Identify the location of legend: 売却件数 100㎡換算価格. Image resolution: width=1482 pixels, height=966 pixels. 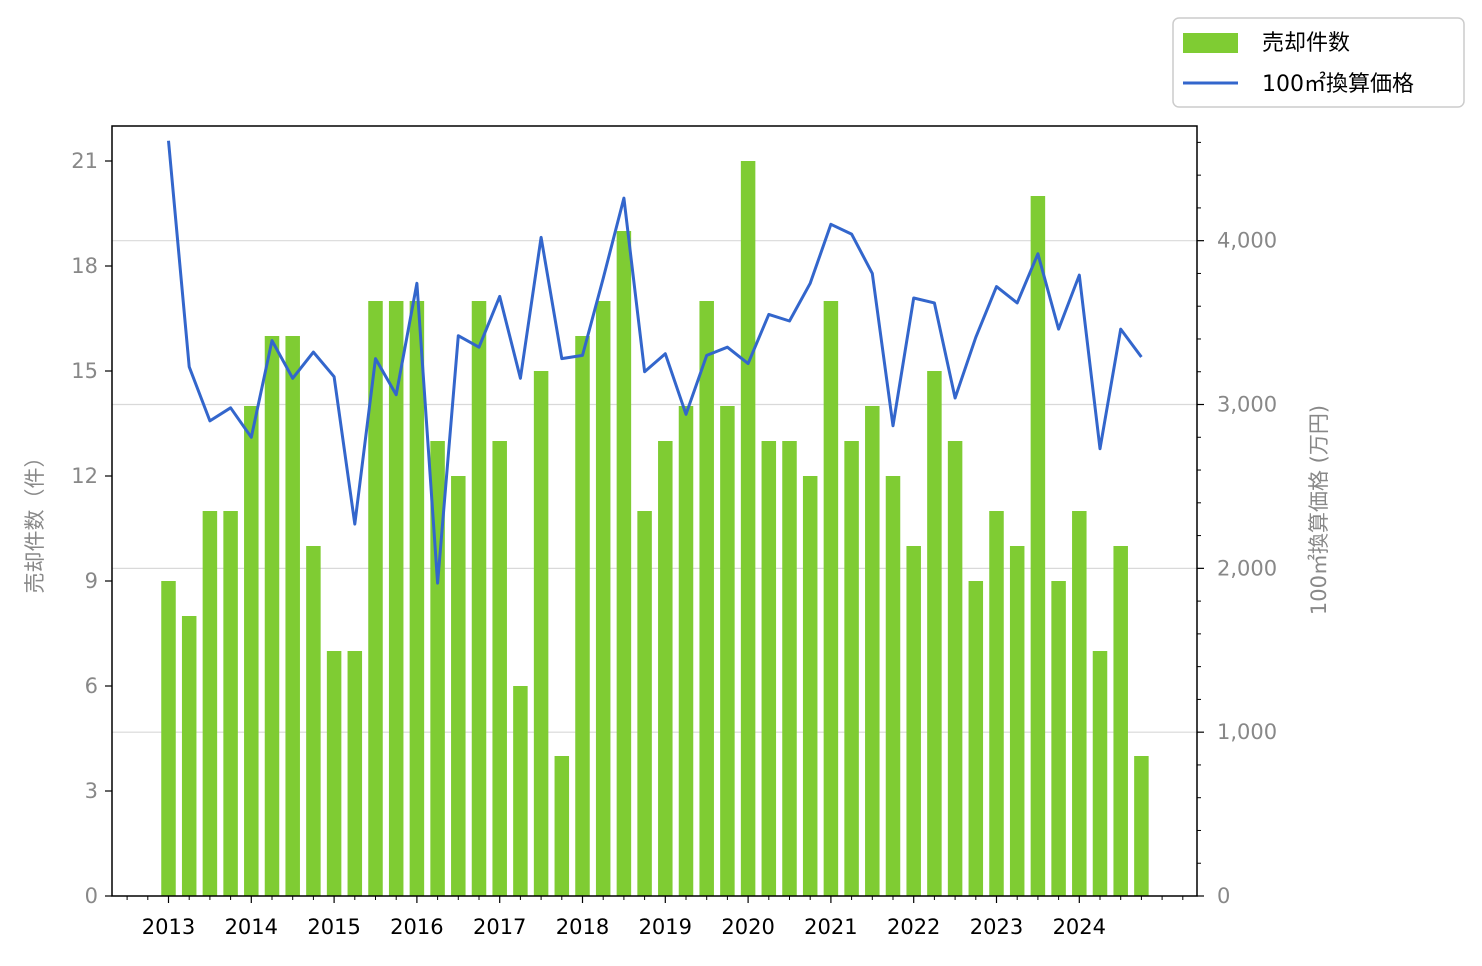
(1318, 62).